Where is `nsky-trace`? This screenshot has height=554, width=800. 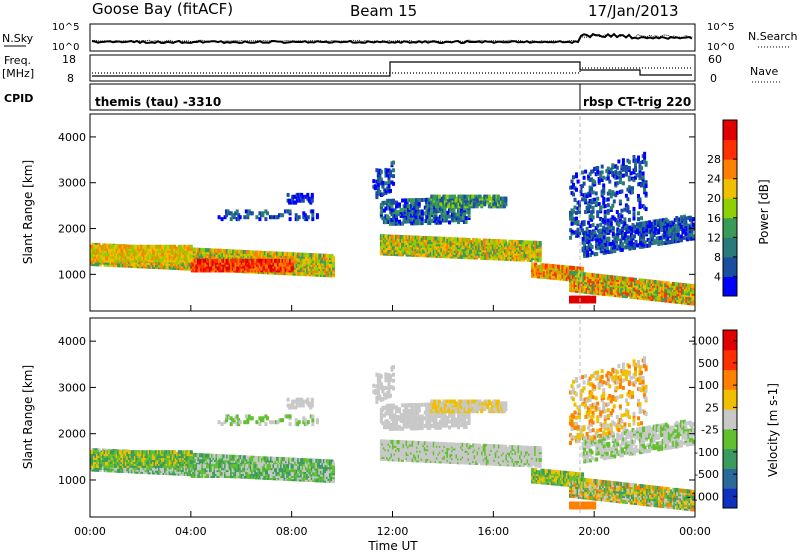 nsky-trace is located at coordinates (392, 38).